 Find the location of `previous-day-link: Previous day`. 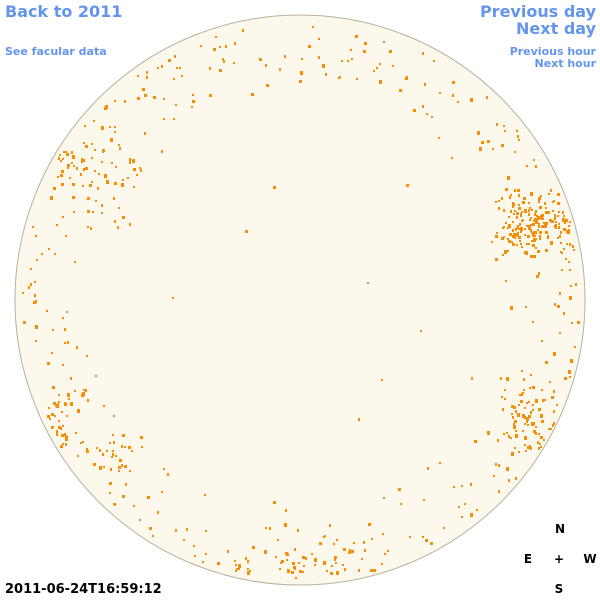

previous-day-link: Previous day is located at coordinates (537, 11).